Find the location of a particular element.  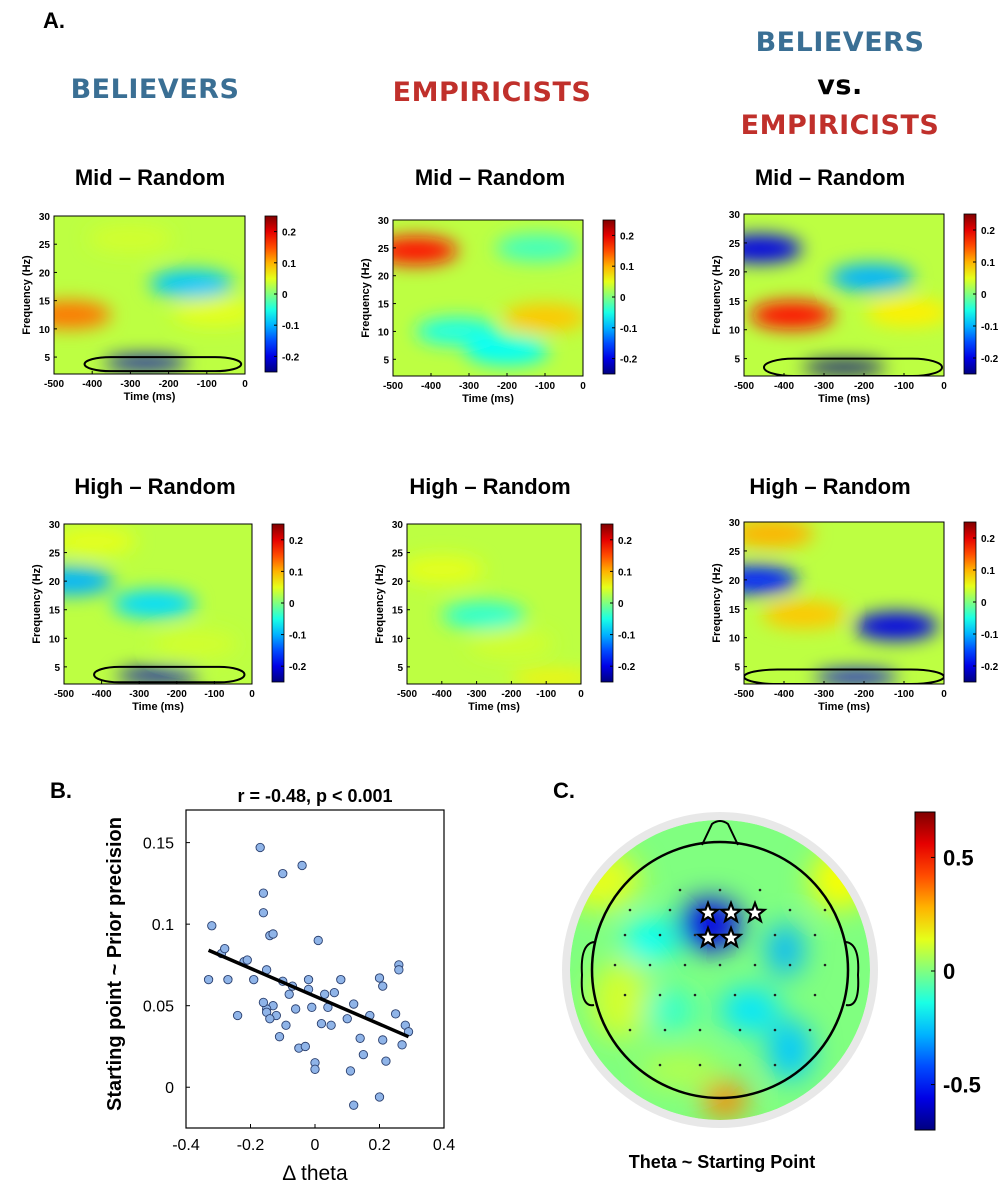

y-tick-label: 20 is located at coordinates (45, 273).